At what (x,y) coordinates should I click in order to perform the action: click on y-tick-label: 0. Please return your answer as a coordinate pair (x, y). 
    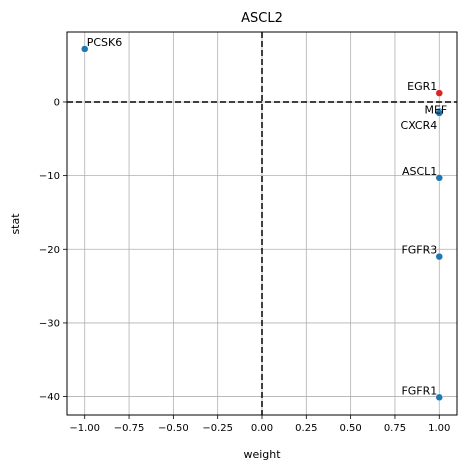
    Looking at the image, I should click on (57, 102).